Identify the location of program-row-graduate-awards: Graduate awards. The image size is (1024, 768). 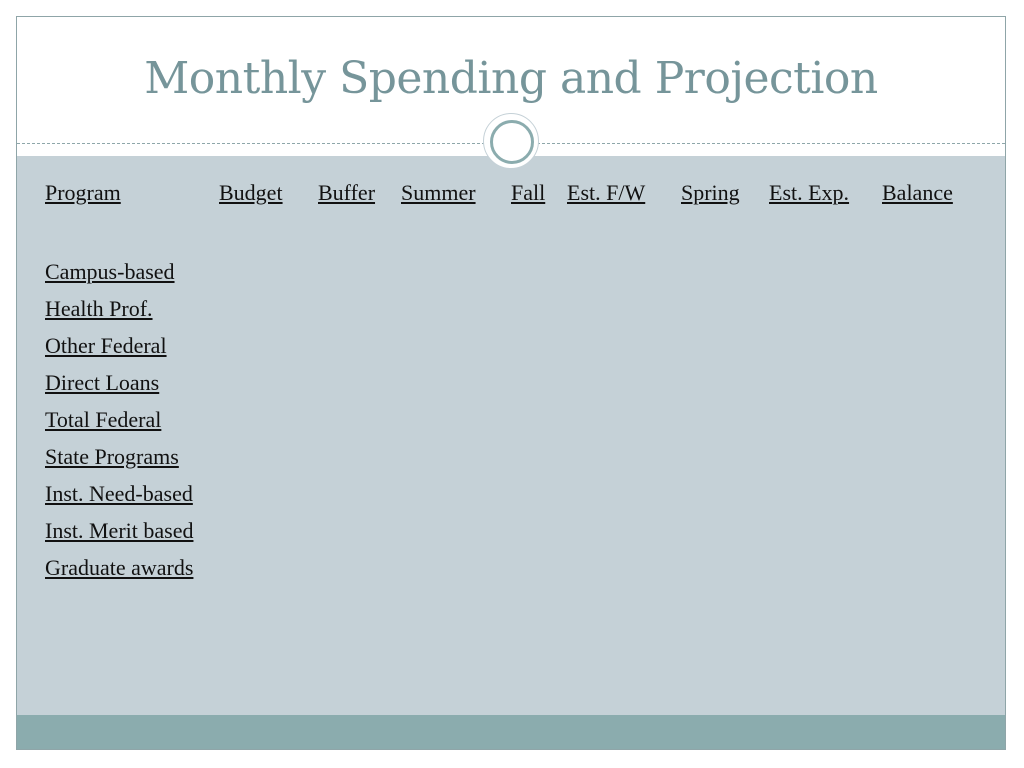
(119, 567).